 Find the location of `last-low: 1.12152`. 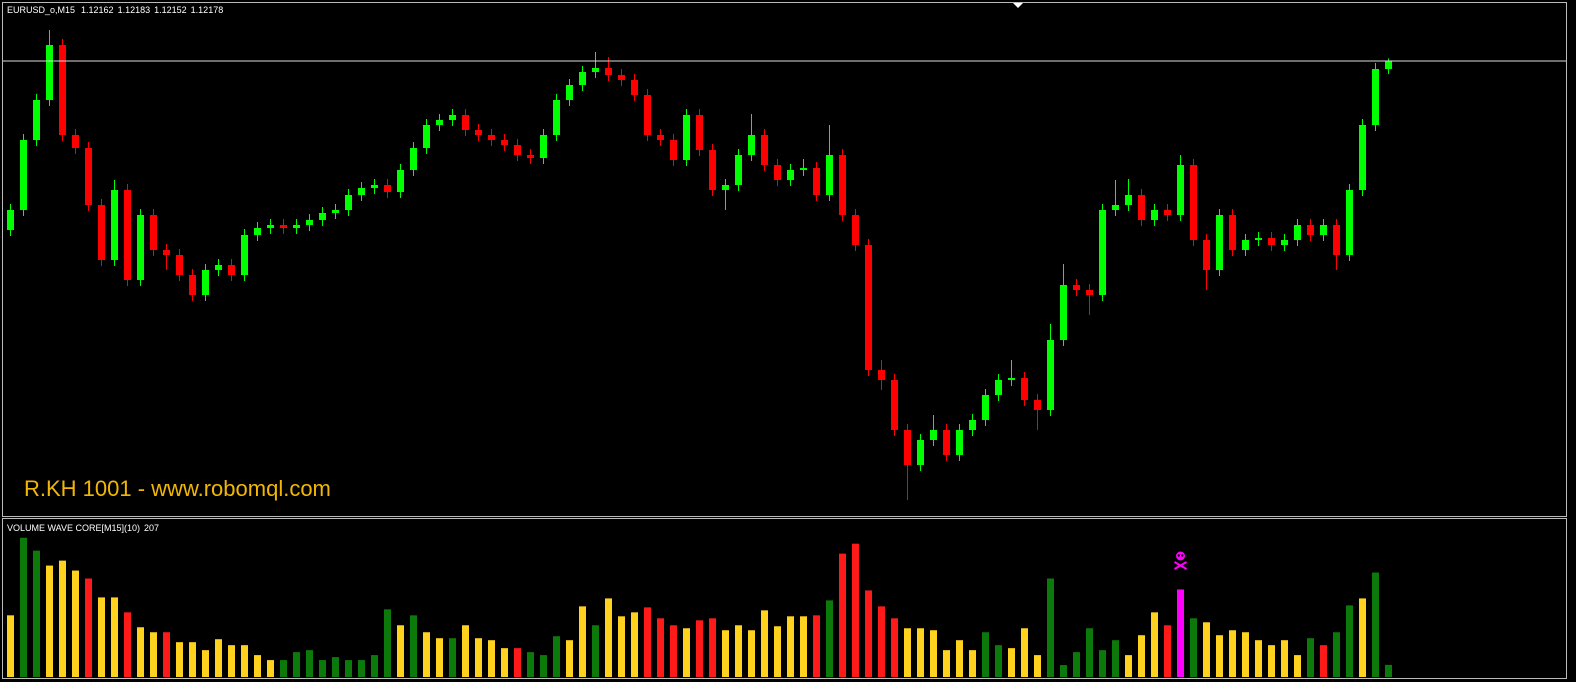

last-low: 1.12152 is located at coordinates (170, 10).